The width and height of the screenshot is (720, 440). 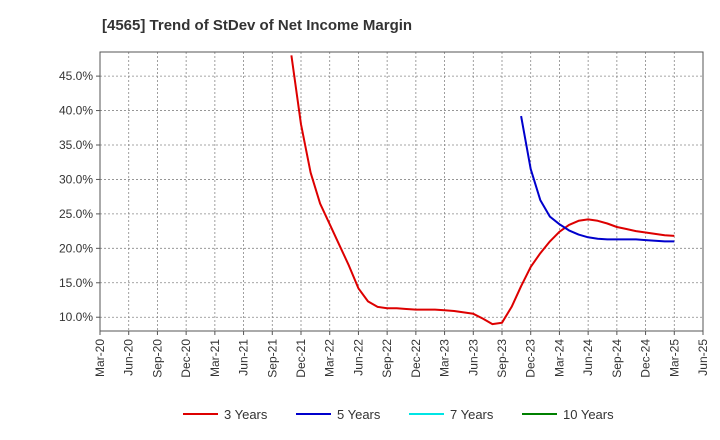 I want to click on legend-label: 3 Years, so click(x=246, y=414).